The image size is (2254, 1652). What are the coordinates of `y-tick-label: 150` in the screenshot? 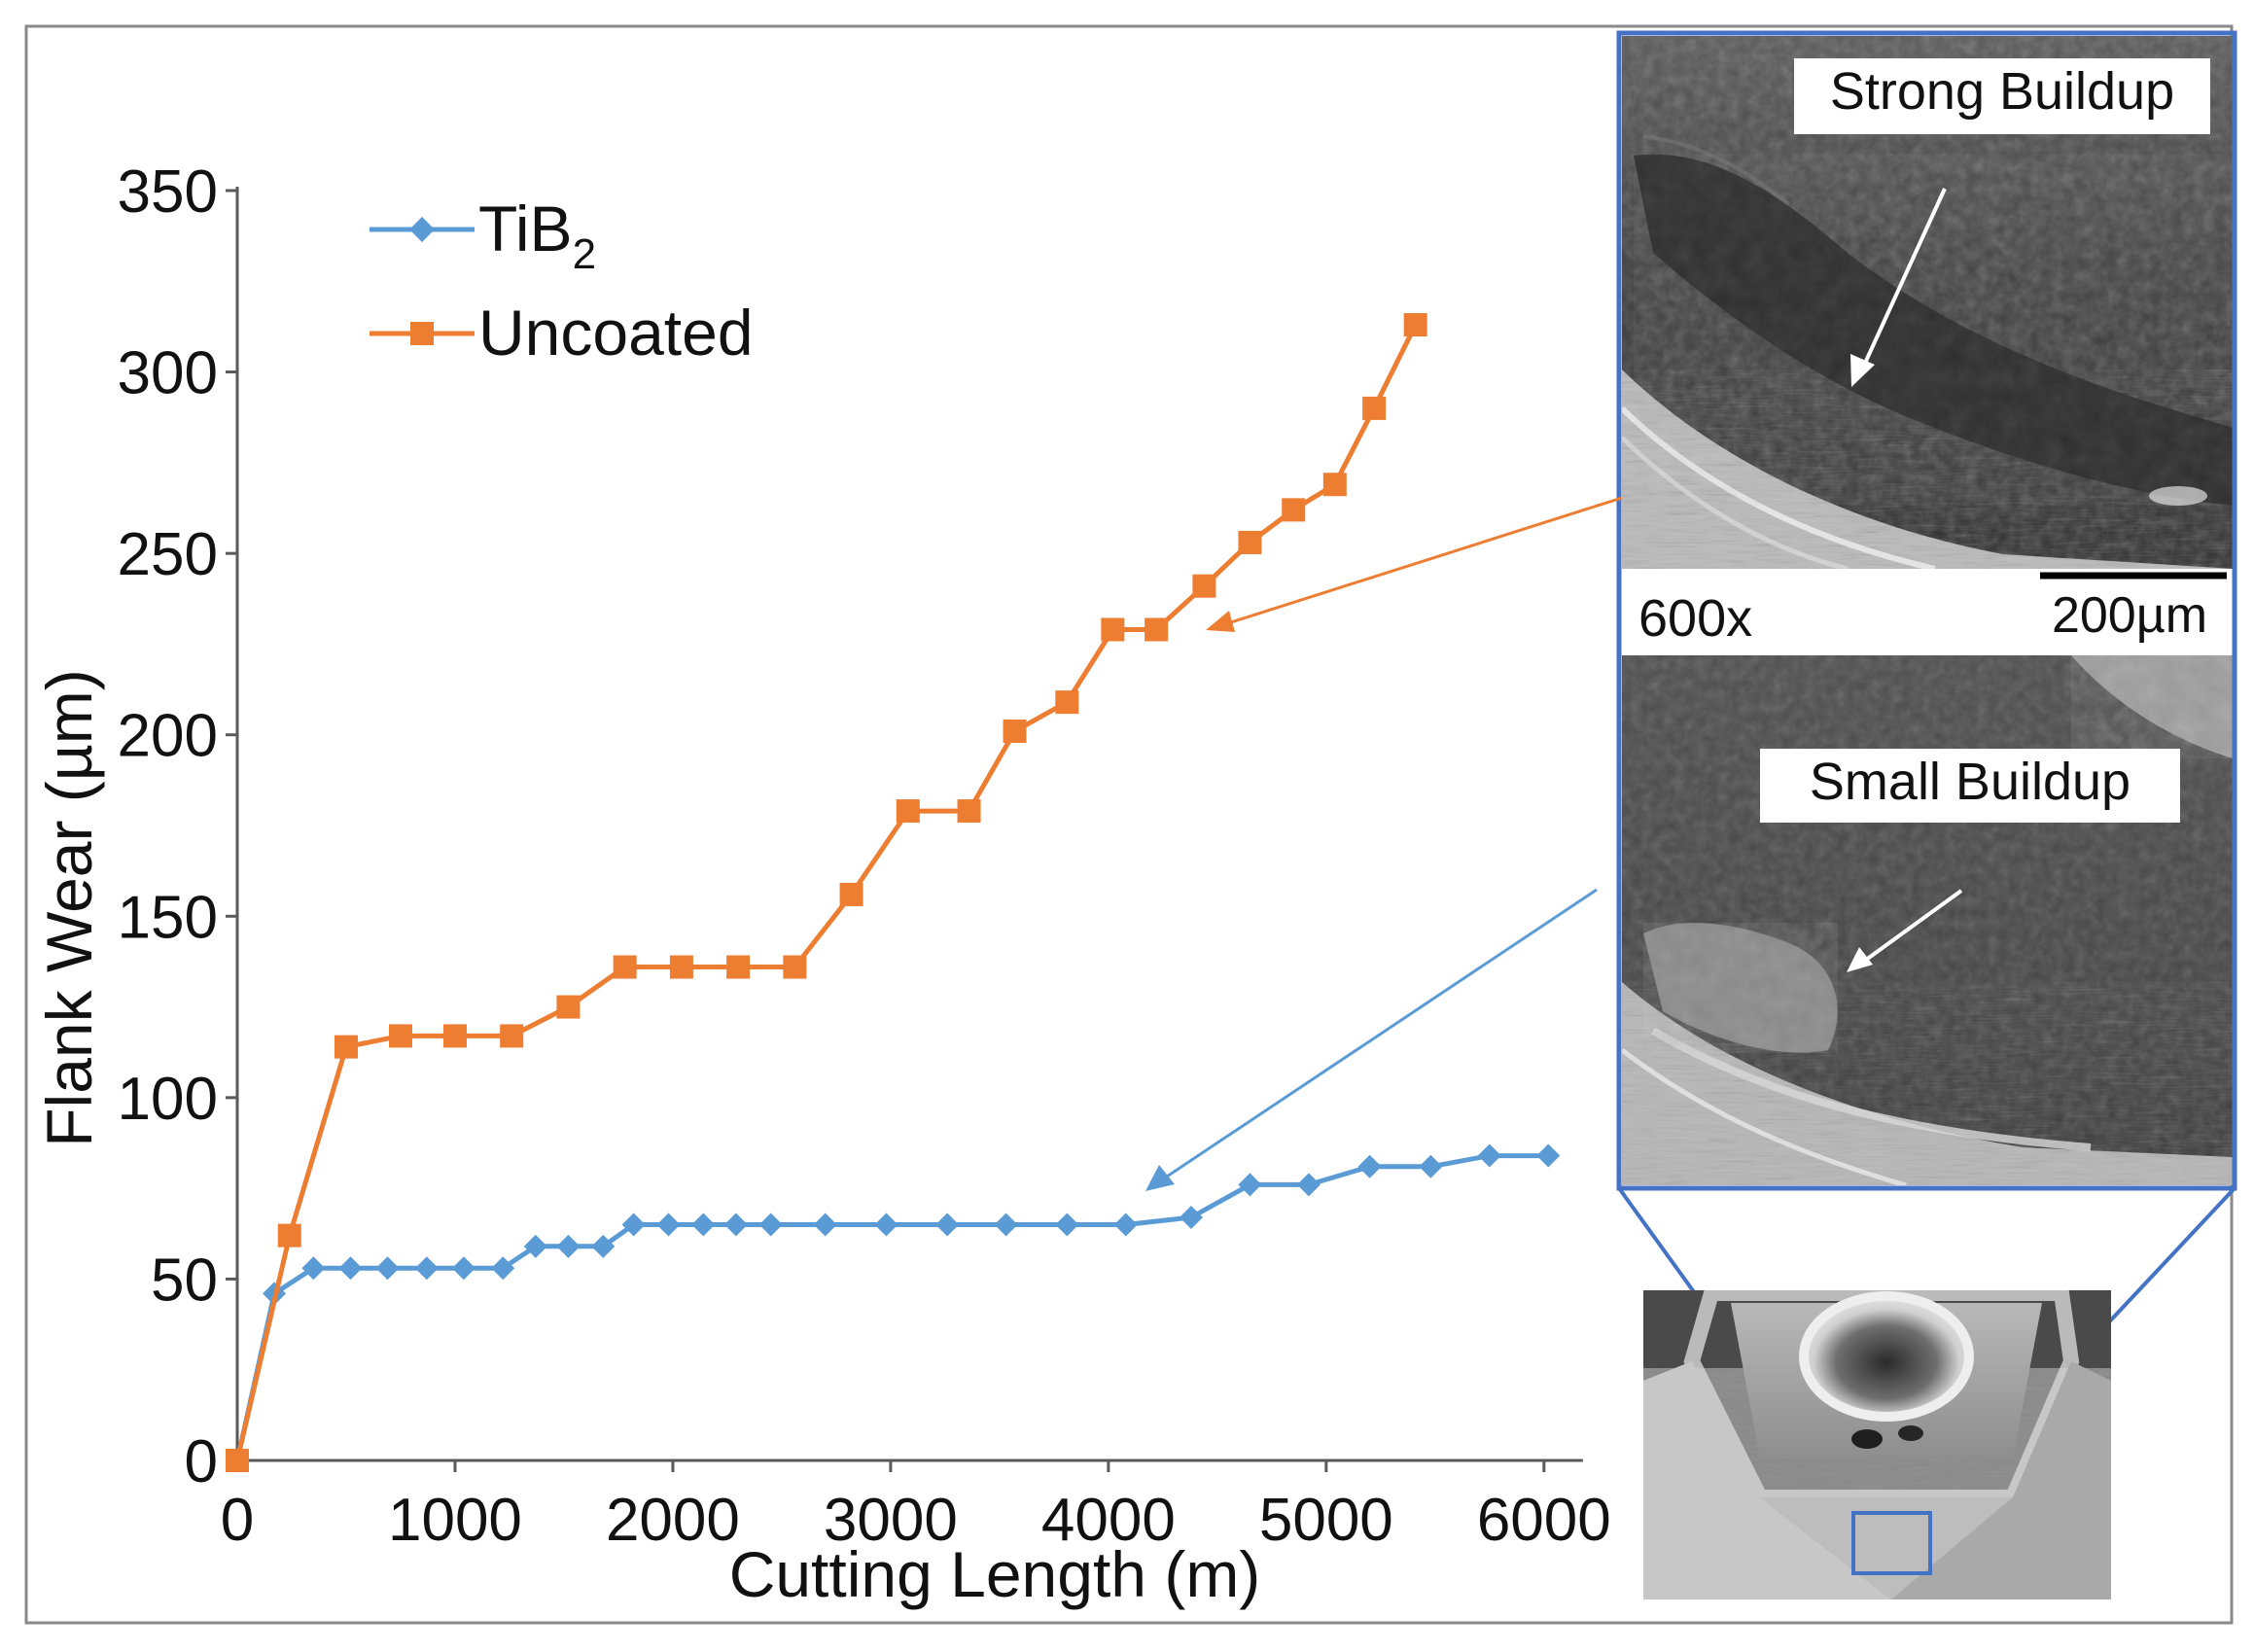 It's located at (168, 917).